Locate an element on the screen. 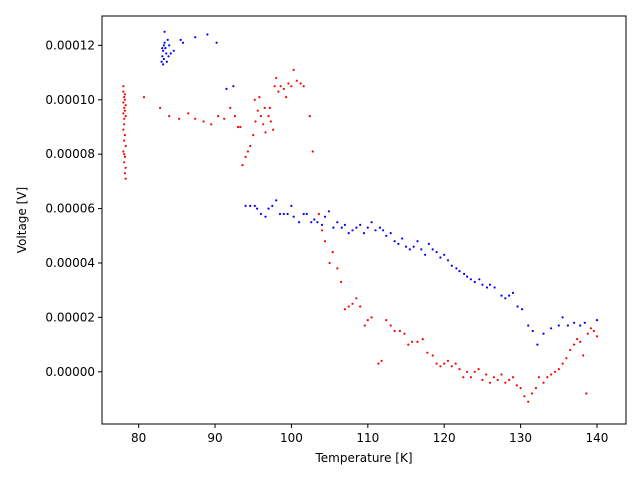 This screenshot has width=640, height=480. y-axis-label: Voltage [V] is located at coordinates (22, 220).